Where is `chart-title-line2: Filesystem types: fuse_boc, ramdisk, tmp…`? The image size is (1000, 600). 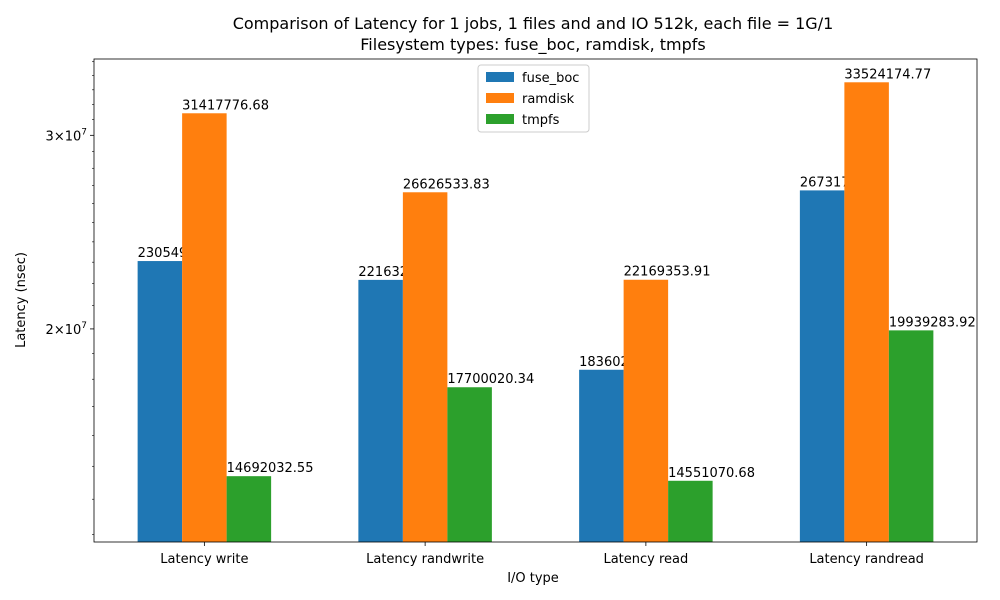 chart-title-line2: Filesystem types: fuse_boc, ramdisk, tmp… is located at coordinates (532, 45).